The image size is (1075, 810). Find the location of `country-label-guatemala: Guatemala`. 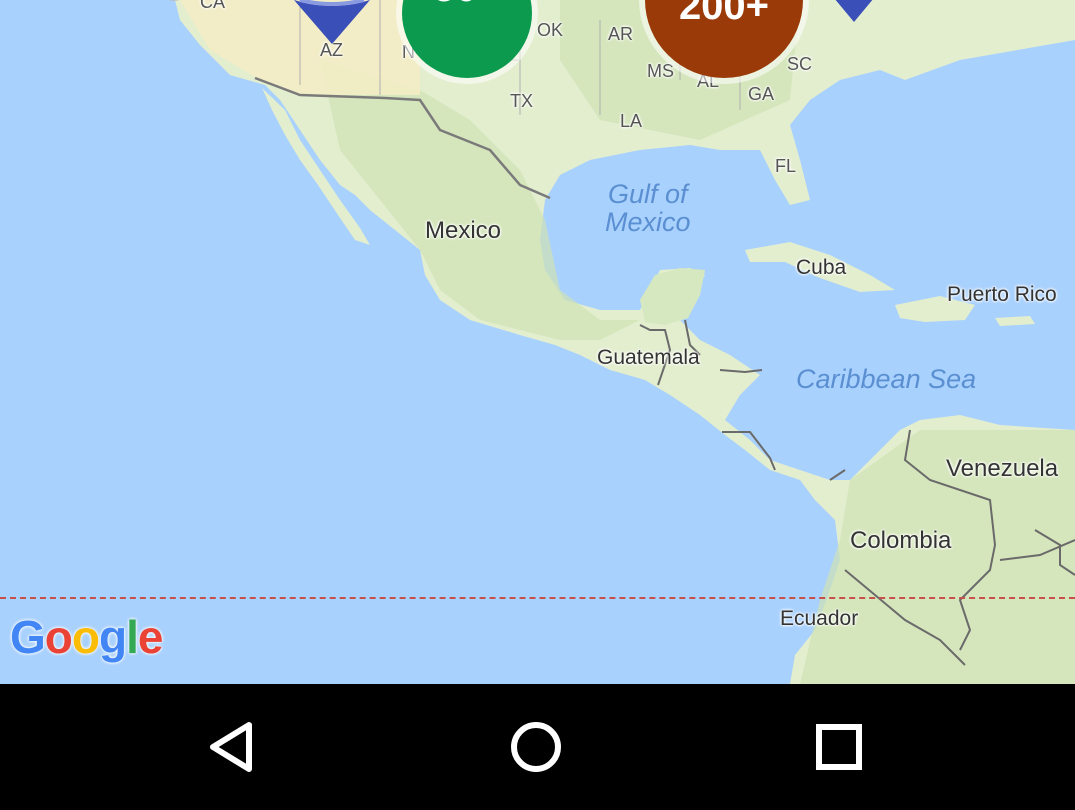

country-label-guatemala: Guatemala is located at coordinates (648, 357).